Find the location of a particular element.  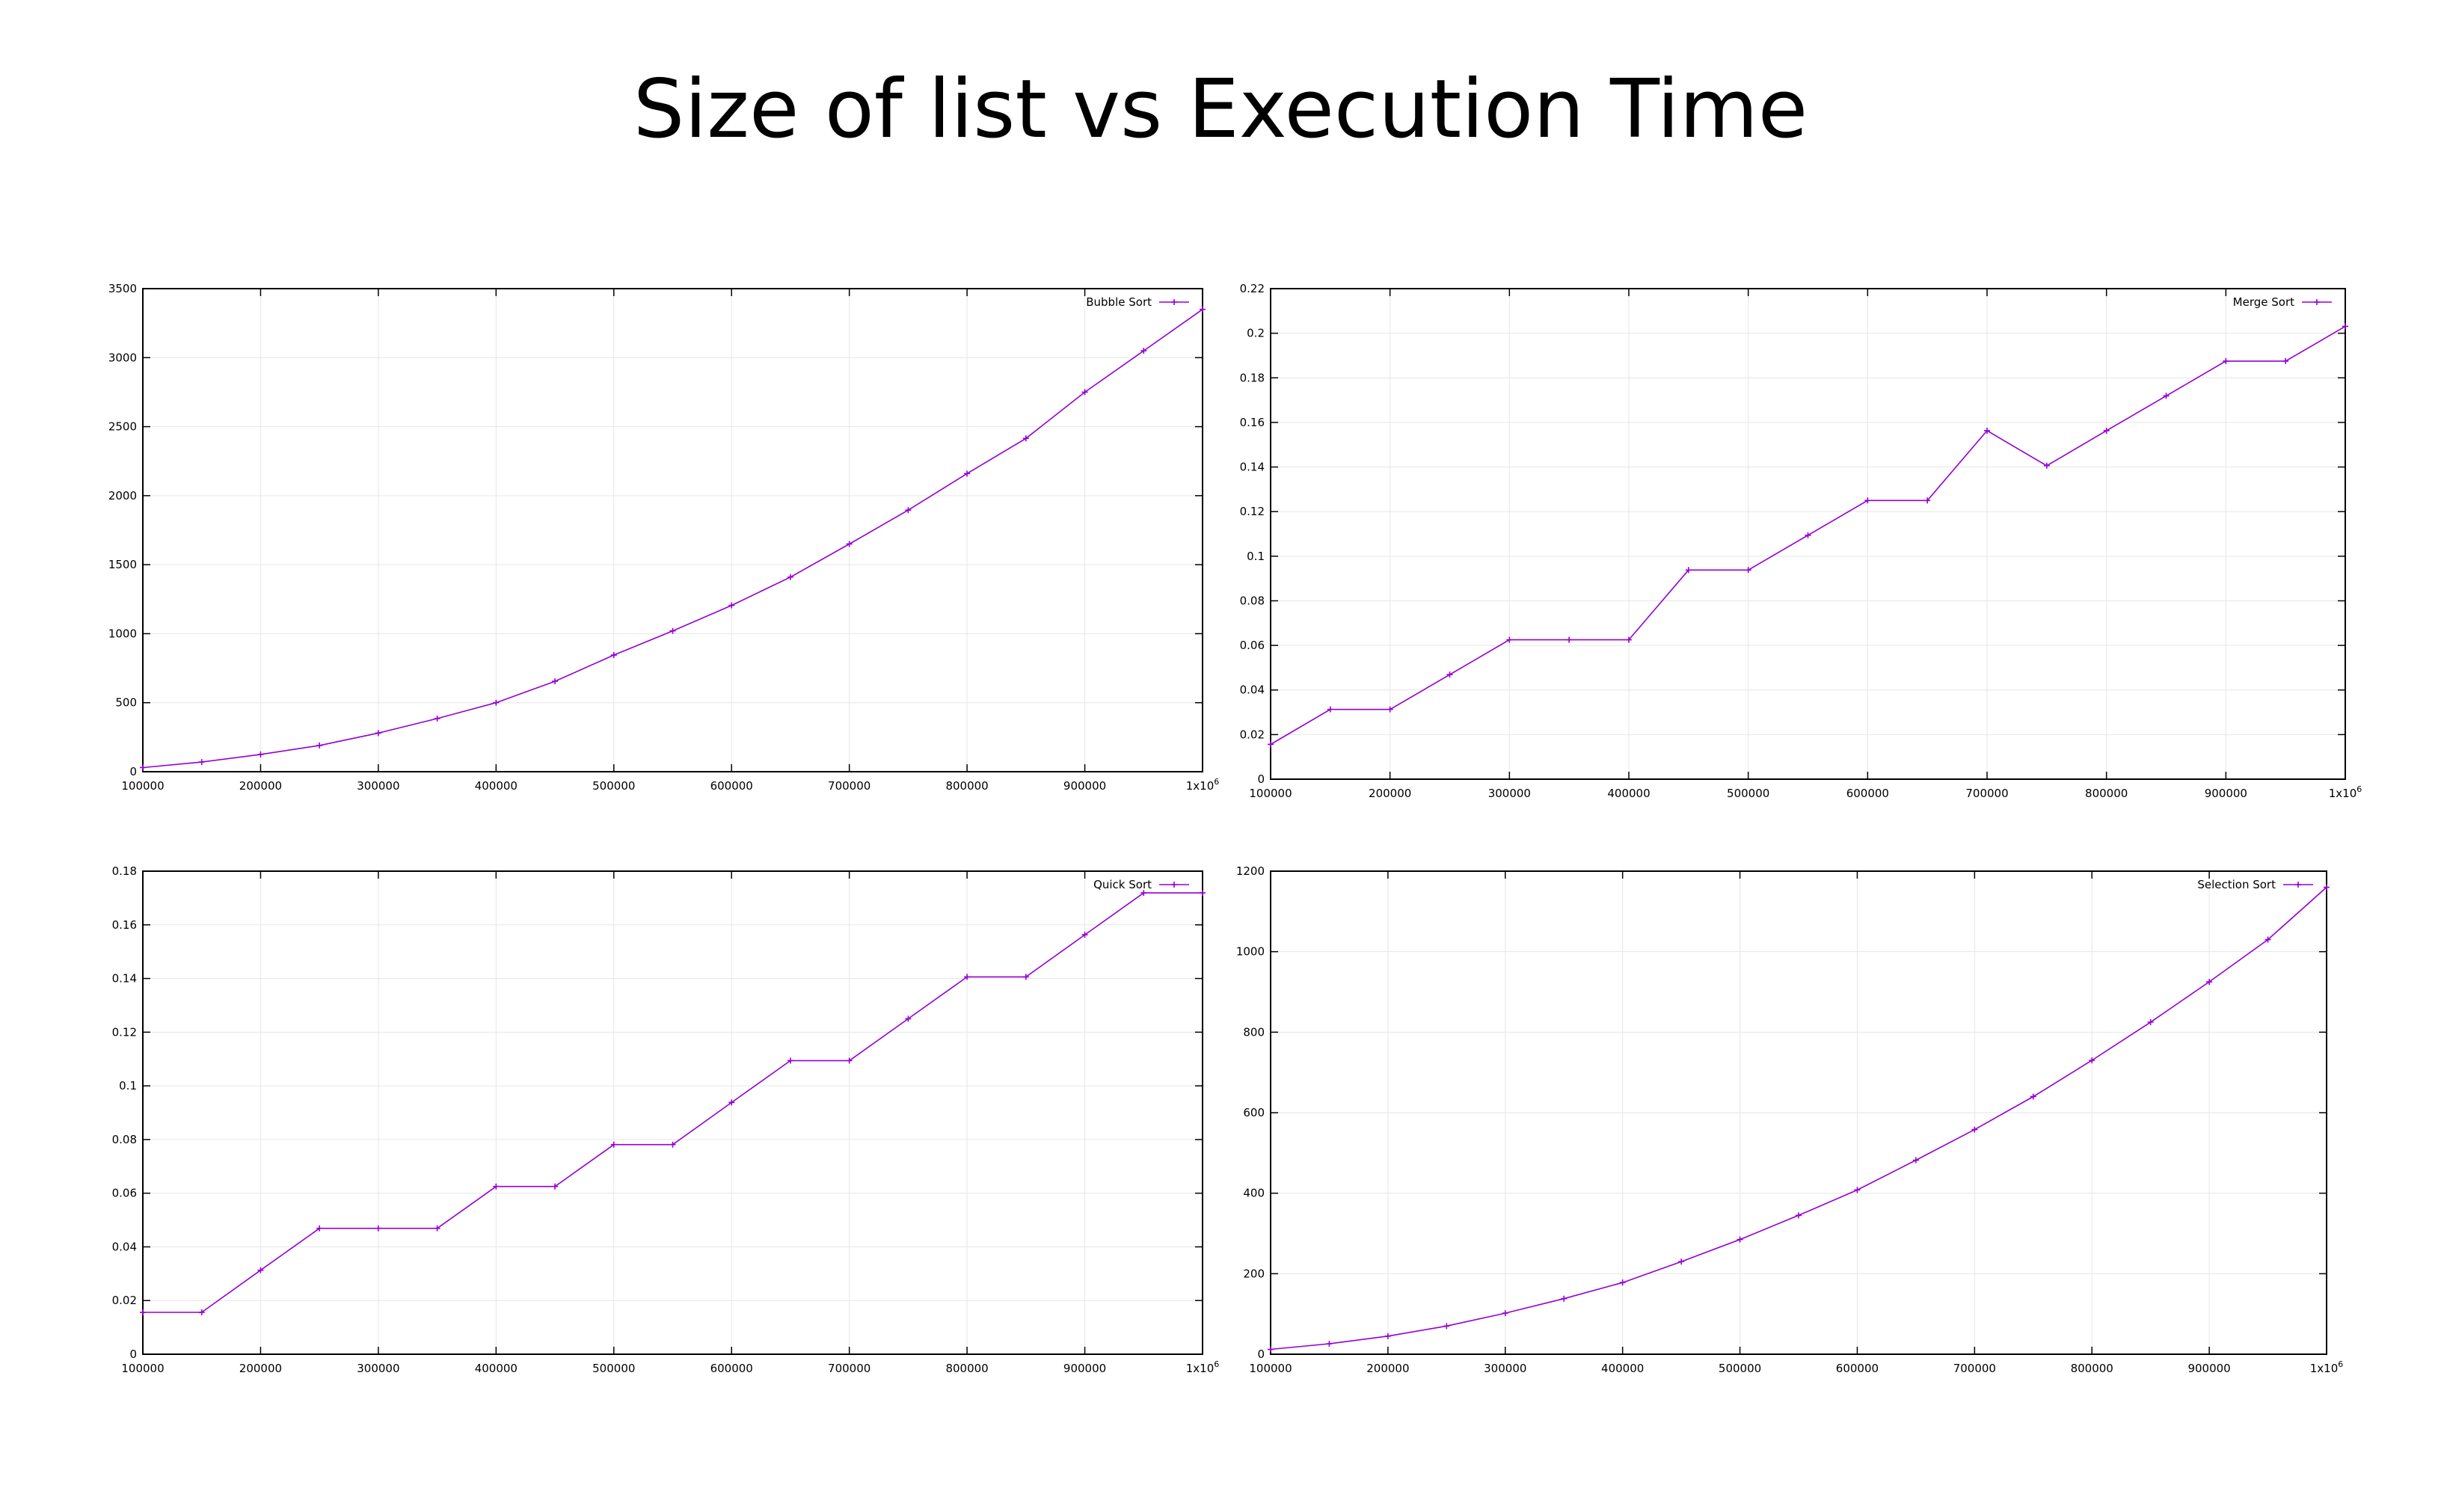

y-tick-label: 0.16 is located at coordinates (1252, 422).